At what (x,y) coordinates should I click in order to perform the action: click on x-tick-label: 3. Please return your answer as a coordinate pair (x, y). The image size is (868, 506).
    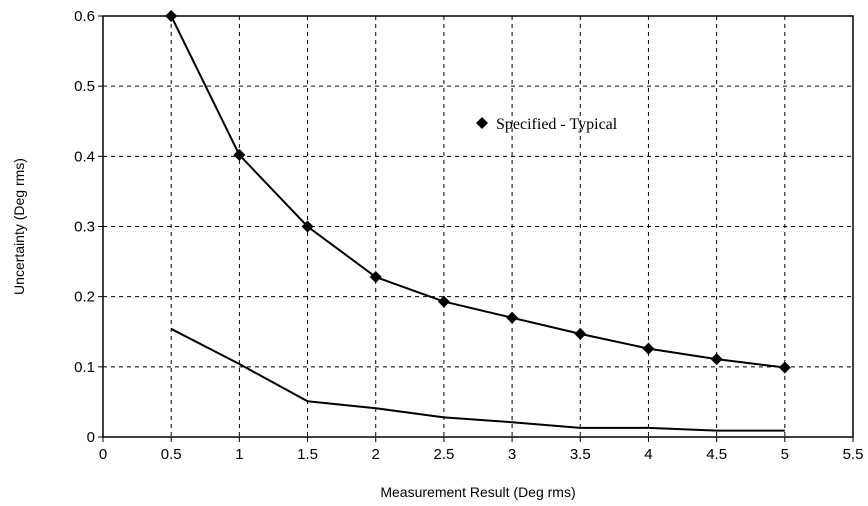
    Looking at the image, I should click on (512, 454).